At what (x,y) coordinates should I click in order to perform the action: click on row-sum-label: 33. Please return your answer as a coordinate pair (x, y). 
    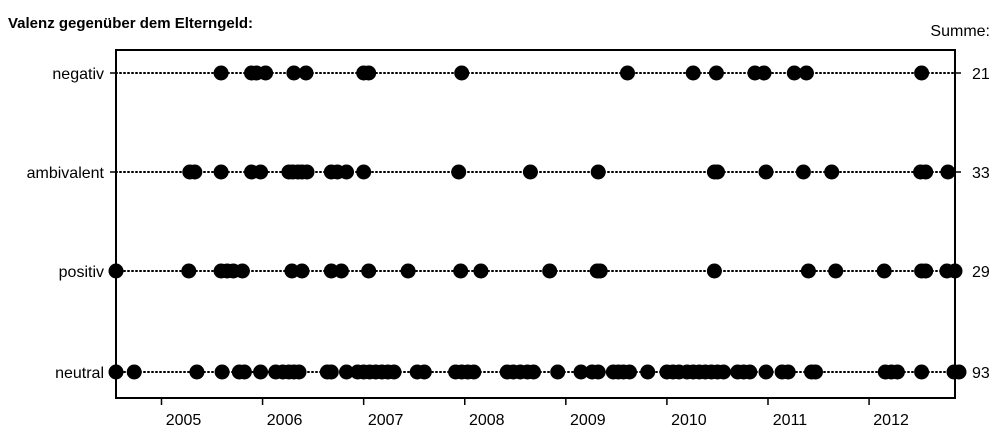
    Looking at the image, I should click on (981, 173).